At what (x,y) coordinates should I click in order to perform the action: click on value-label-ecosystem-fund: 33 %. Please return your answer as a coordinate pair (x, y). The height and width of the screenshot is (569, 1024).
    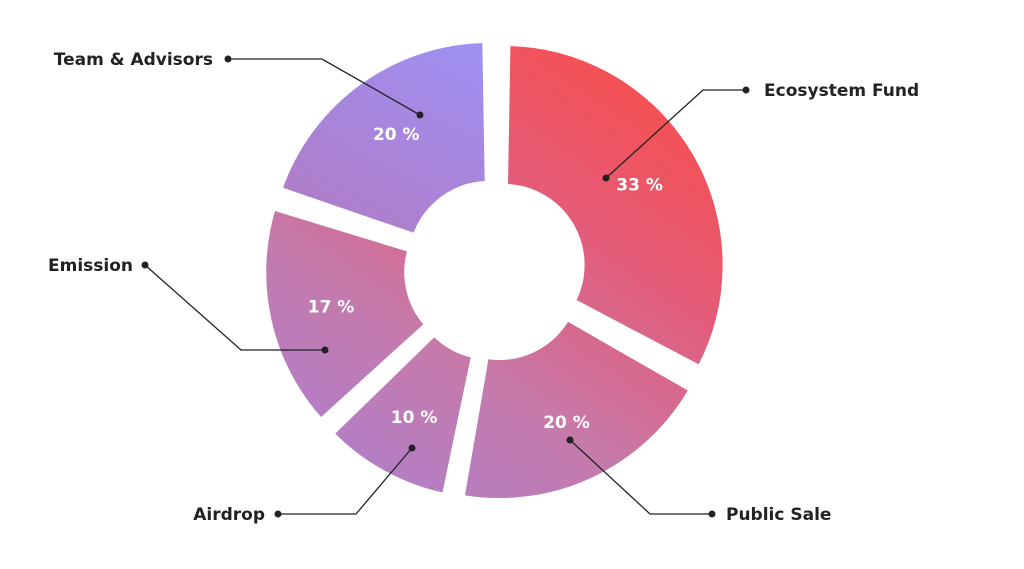
    Looking at the image, I should click on (639, 185).